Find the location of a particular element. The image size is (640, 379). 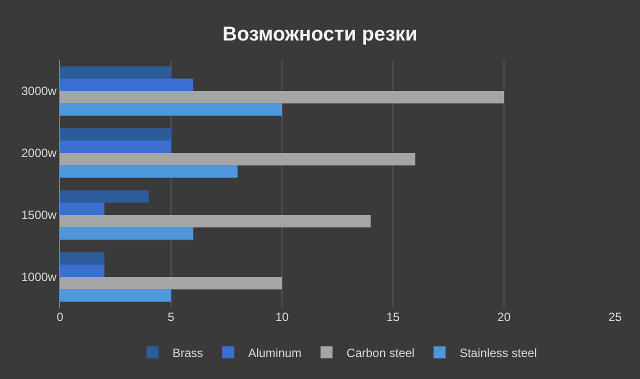

chart-title: Возможности резки is located at coordinates (320, 35).